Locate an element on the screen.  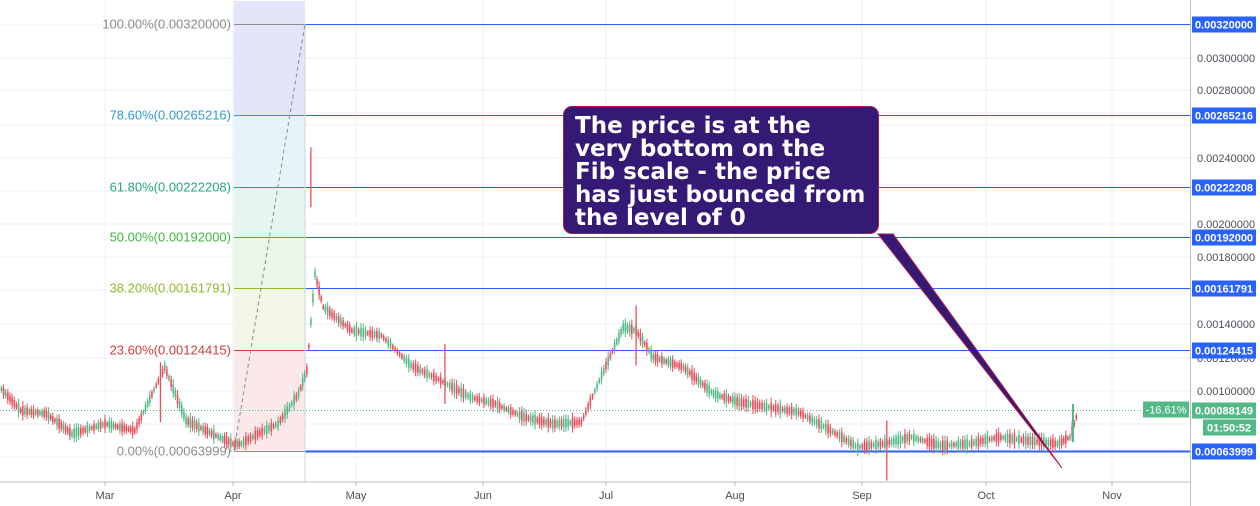
countdown-badge is located at coordinates (1229, 427).